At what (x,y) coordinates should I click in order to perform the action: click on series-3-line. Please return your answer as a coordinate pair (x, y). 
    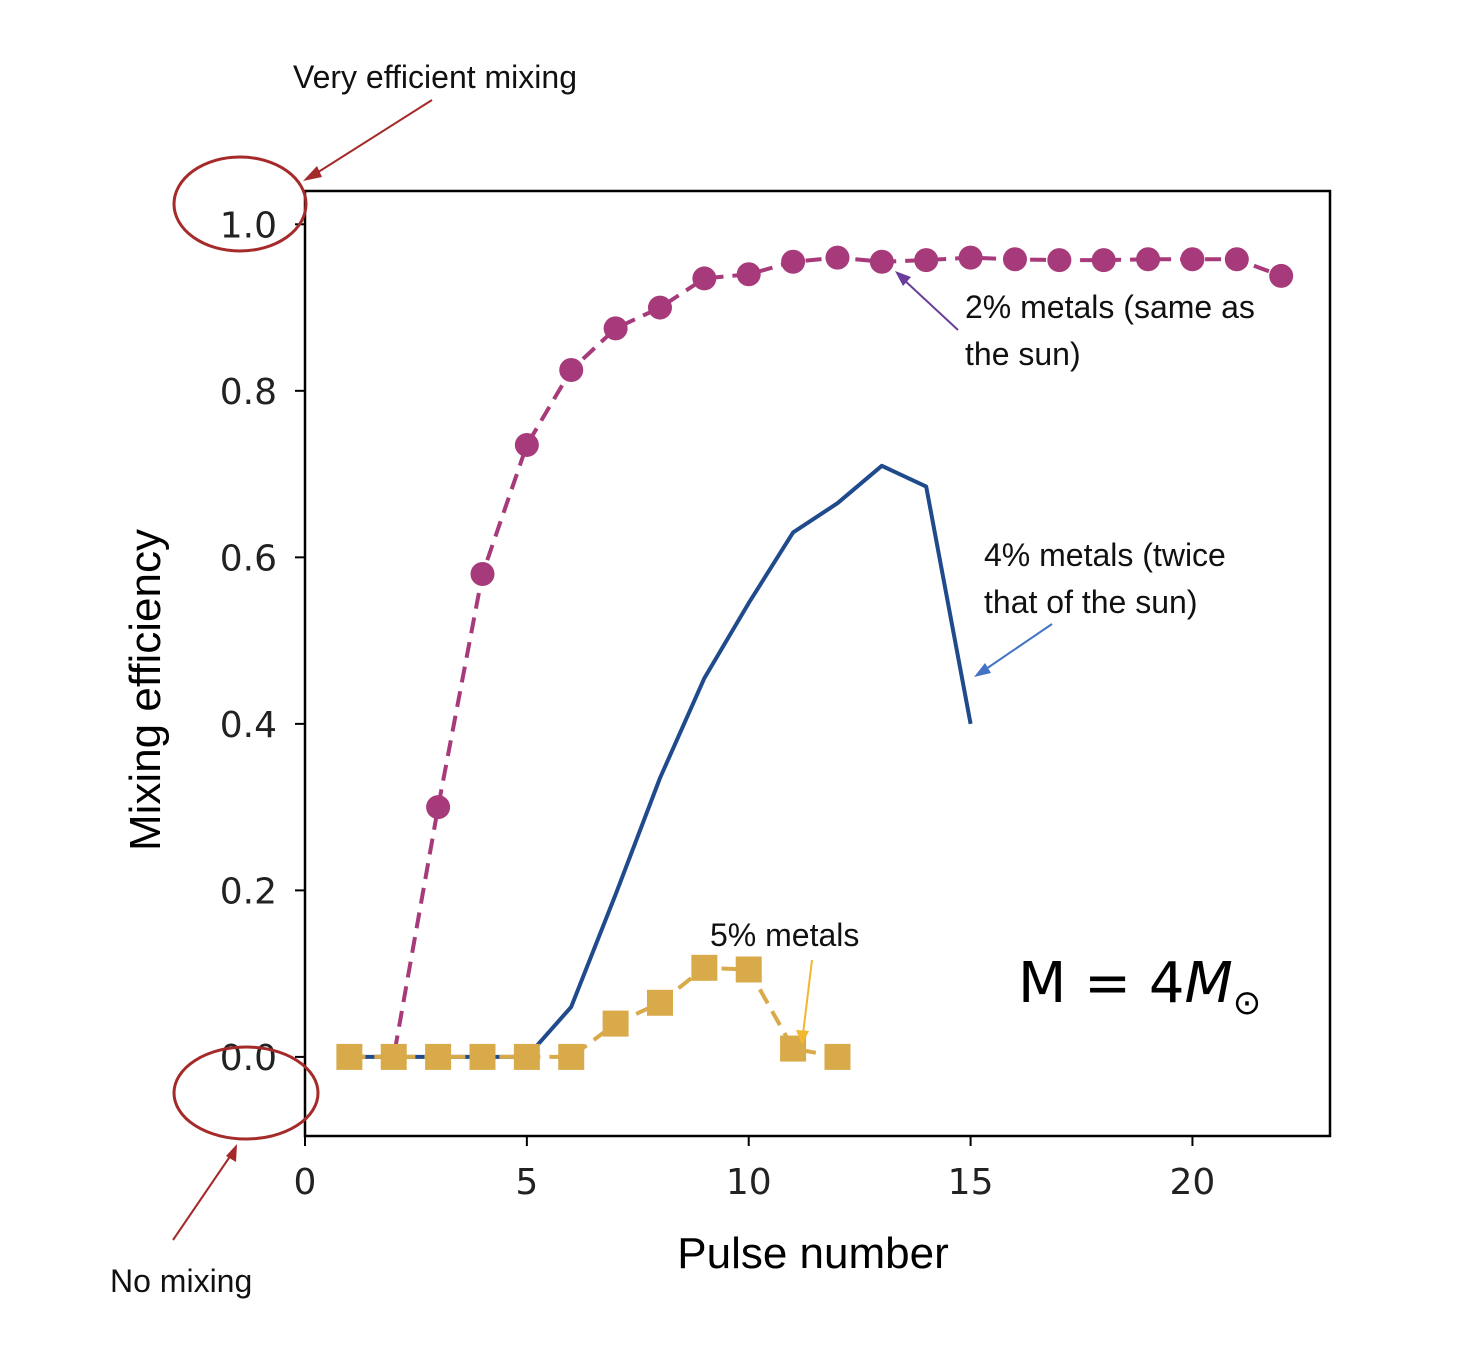
    Looking at the image, I should click on (593, 1012).